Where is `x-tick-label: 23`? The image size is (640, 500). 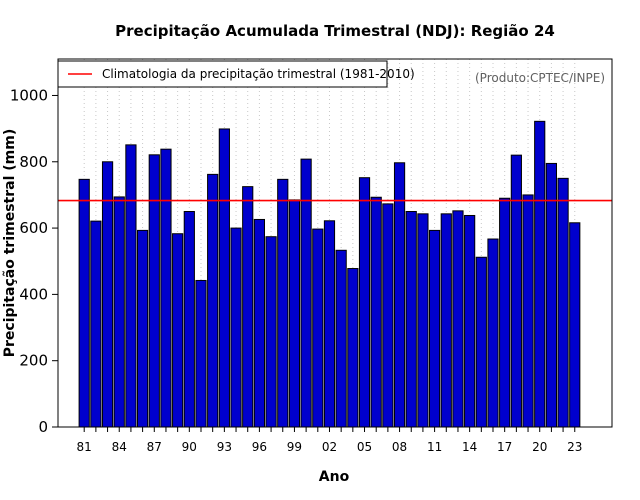
x-tick-label: 23 is located at coordinates (574, 447).